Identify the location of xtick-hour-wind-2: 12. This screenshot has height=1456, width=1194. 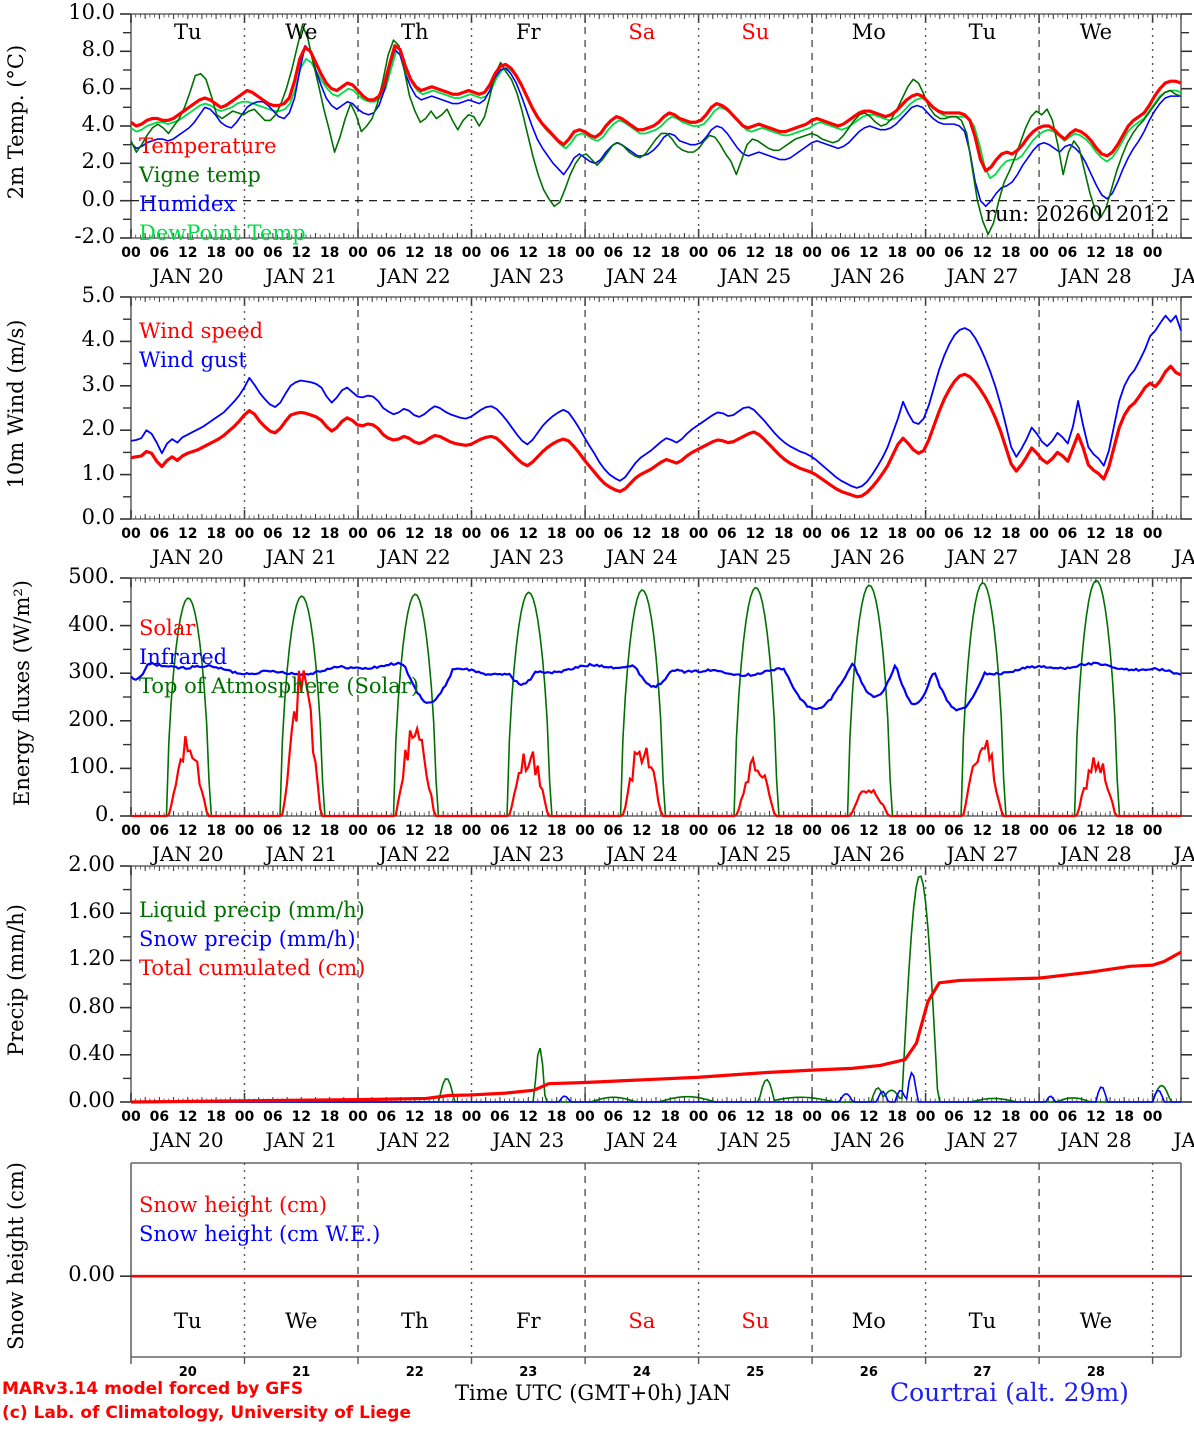
(188, 534).